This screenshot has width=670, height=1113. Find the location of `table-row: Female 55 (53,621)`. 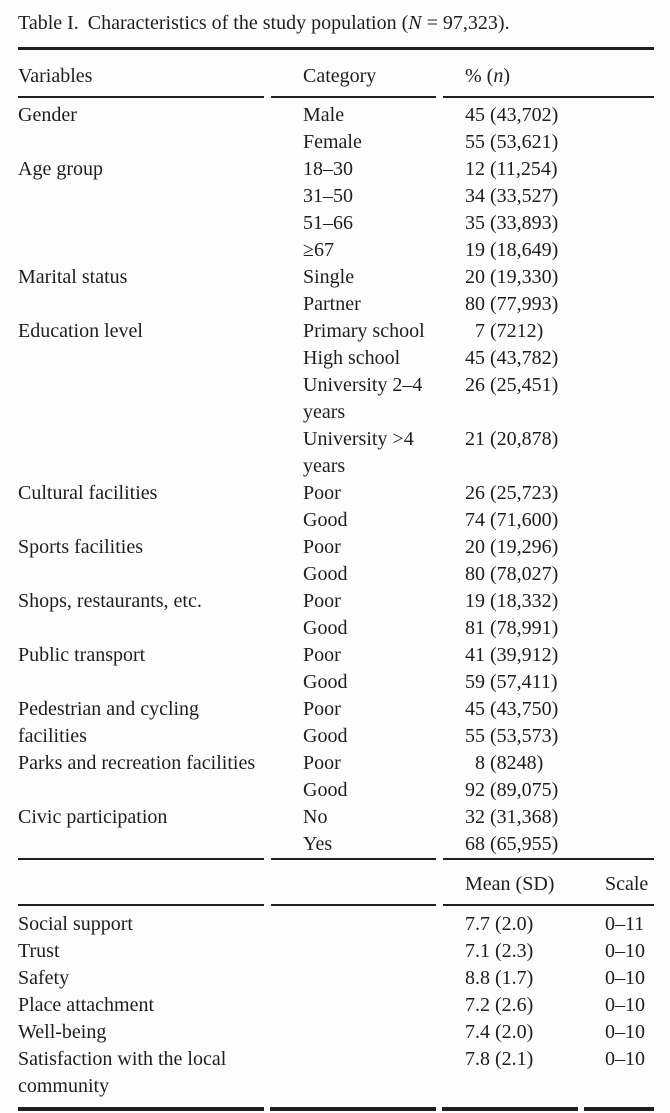

table-row: Female 55 (53,621) is located at coordinates (336, 142).